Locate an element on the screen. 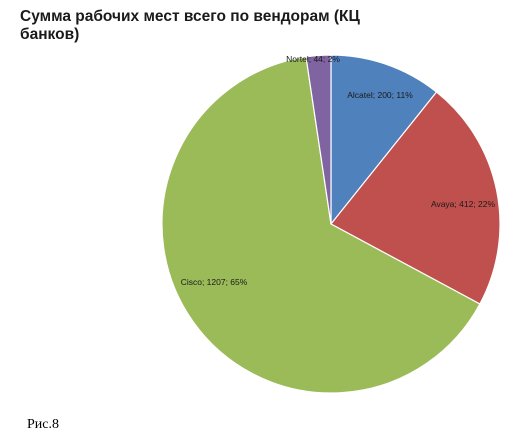 The image size is (515, 444). data-label-alcatel: Alcatel; 200; 11% is located at coordinates (380, 95).